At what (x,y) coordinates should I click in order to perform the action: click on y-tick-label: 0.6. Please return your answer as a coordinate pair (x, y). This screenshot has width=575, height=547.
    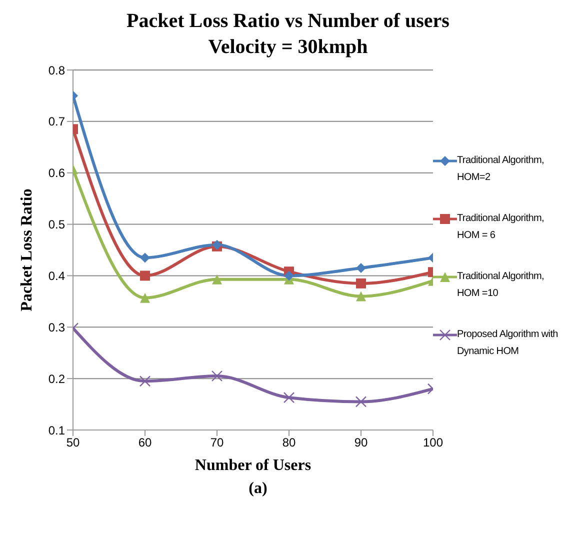
    Looking at the image, I should click on (57, 173).